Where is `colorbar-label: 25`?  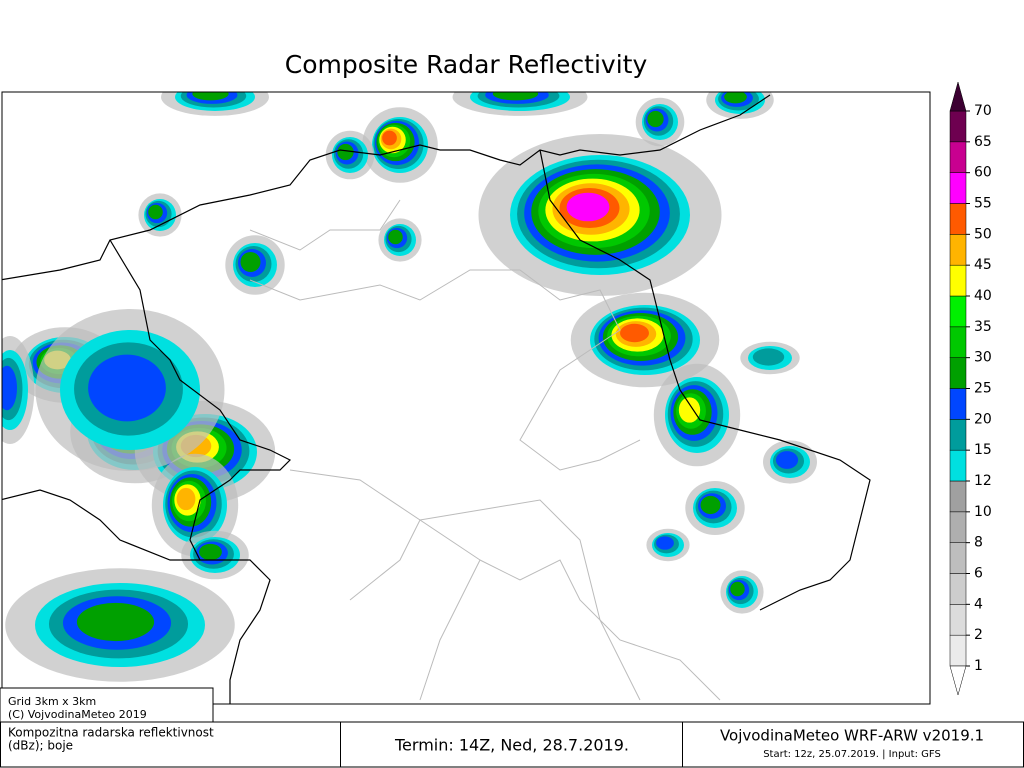
colorbar-label: 25 is located at coordinates (983, 389).